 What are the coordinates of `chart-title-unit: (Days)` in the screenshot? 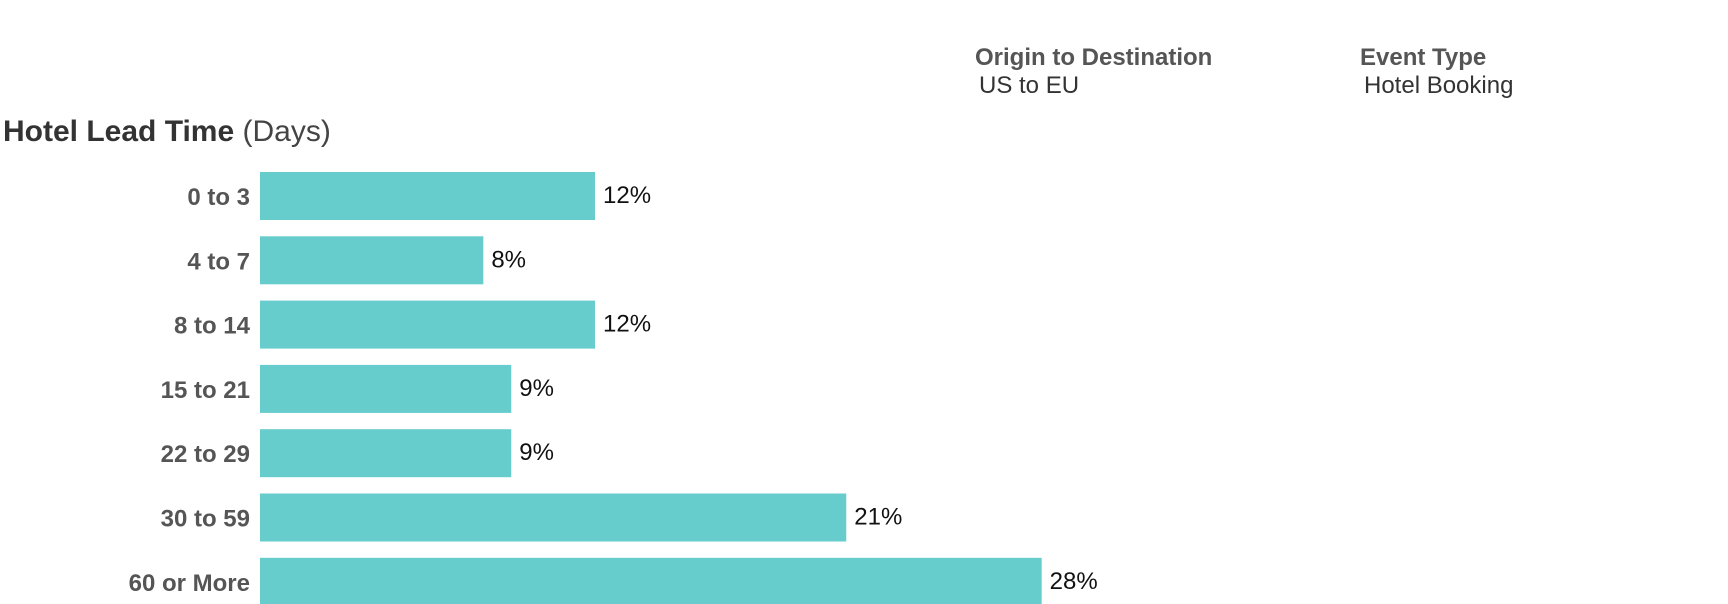 It's located at (286, 131).